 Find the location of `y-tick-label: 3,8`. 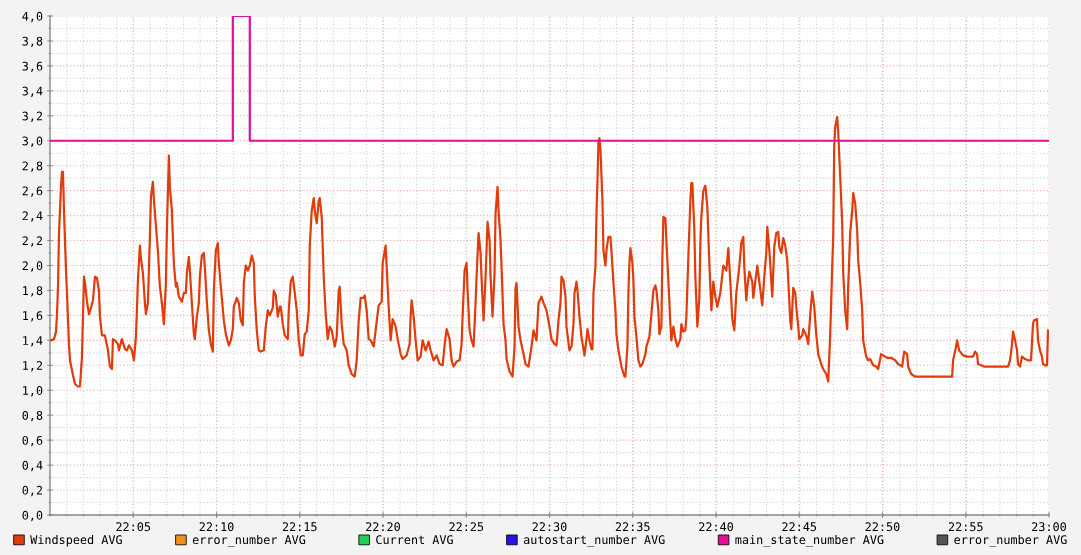

y-tick-label: 3,8 is located at coordinates (32, 42).